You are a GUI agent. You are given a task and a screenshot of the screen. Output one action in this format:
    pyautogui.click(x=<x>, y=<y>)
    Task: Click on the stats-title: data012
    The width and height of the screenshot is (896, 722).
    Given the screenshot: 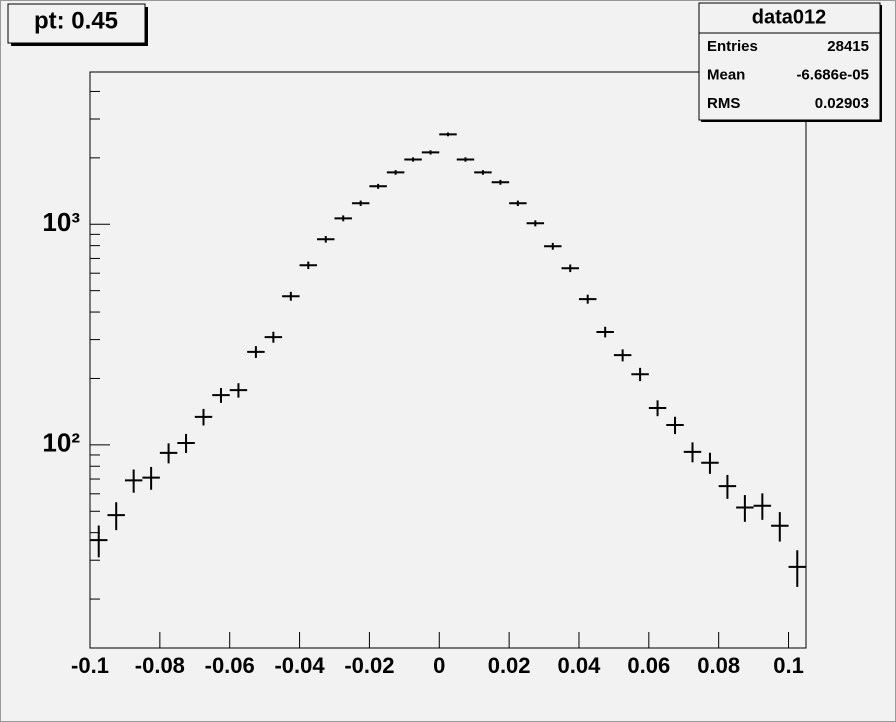 What is the action you would take?
    pyautogui.click(x=789, y=17)
    